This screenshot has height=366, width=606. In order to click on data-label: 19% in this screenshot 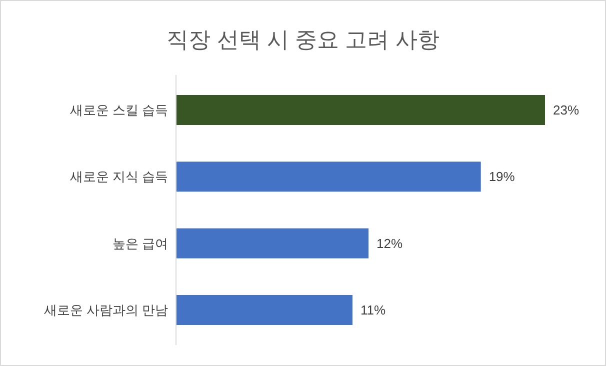, I will do `click(502, 176)`.